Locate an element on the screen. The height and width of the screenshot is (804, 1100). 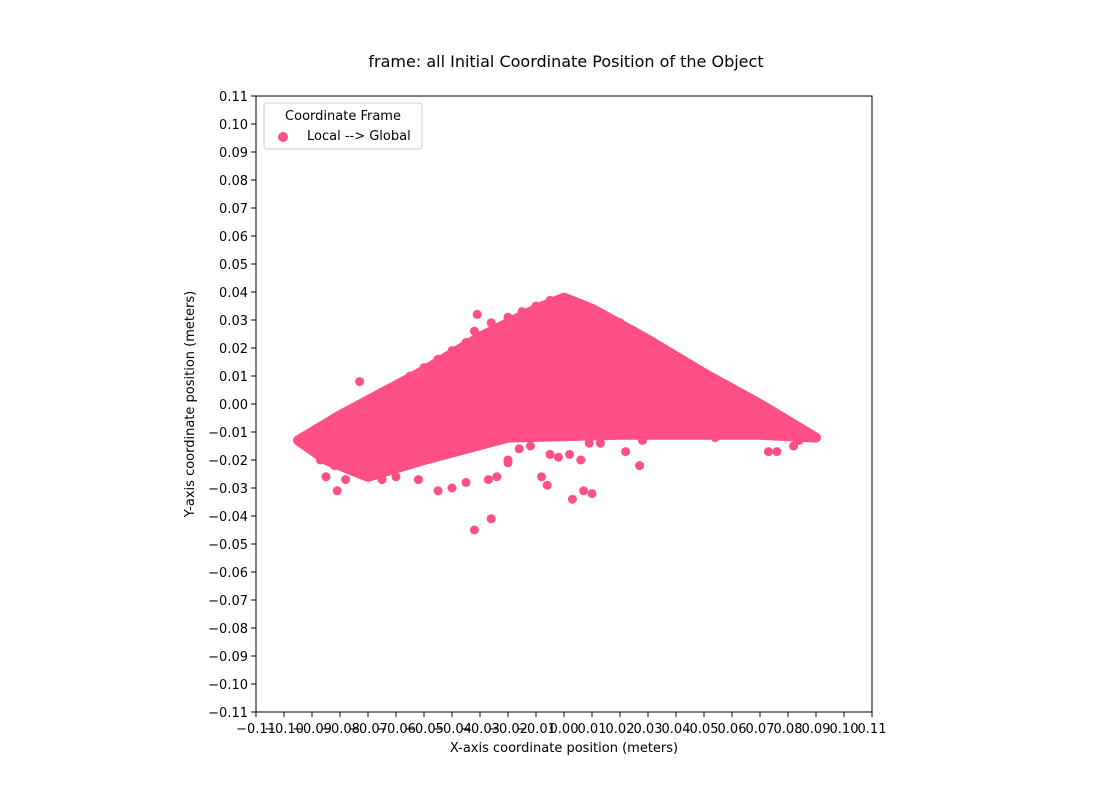
y-tick-label: −0.01 is located at coordinates (228, 433).